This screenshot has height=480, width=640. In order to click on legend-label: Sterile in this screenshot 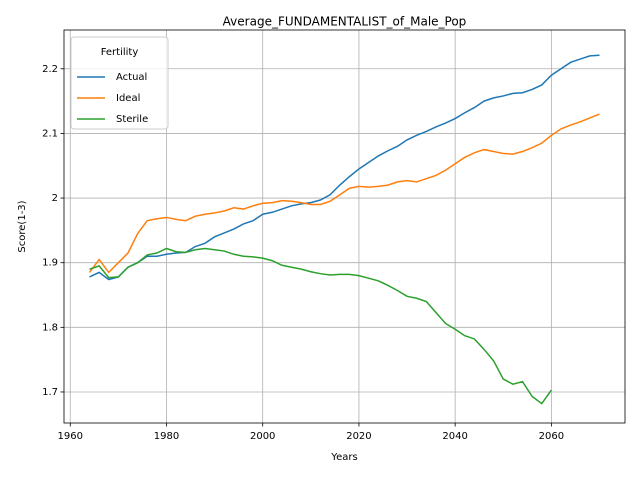, I will do `click(132, 119)`.